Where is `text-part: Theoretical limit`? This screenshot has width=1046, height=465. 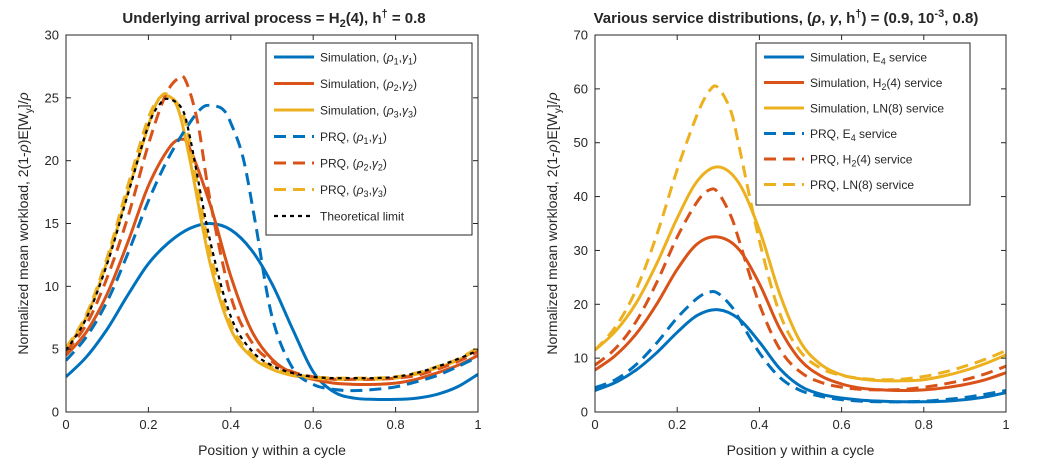 text-part: Theoretical limit is located at coordinates (362, 217).